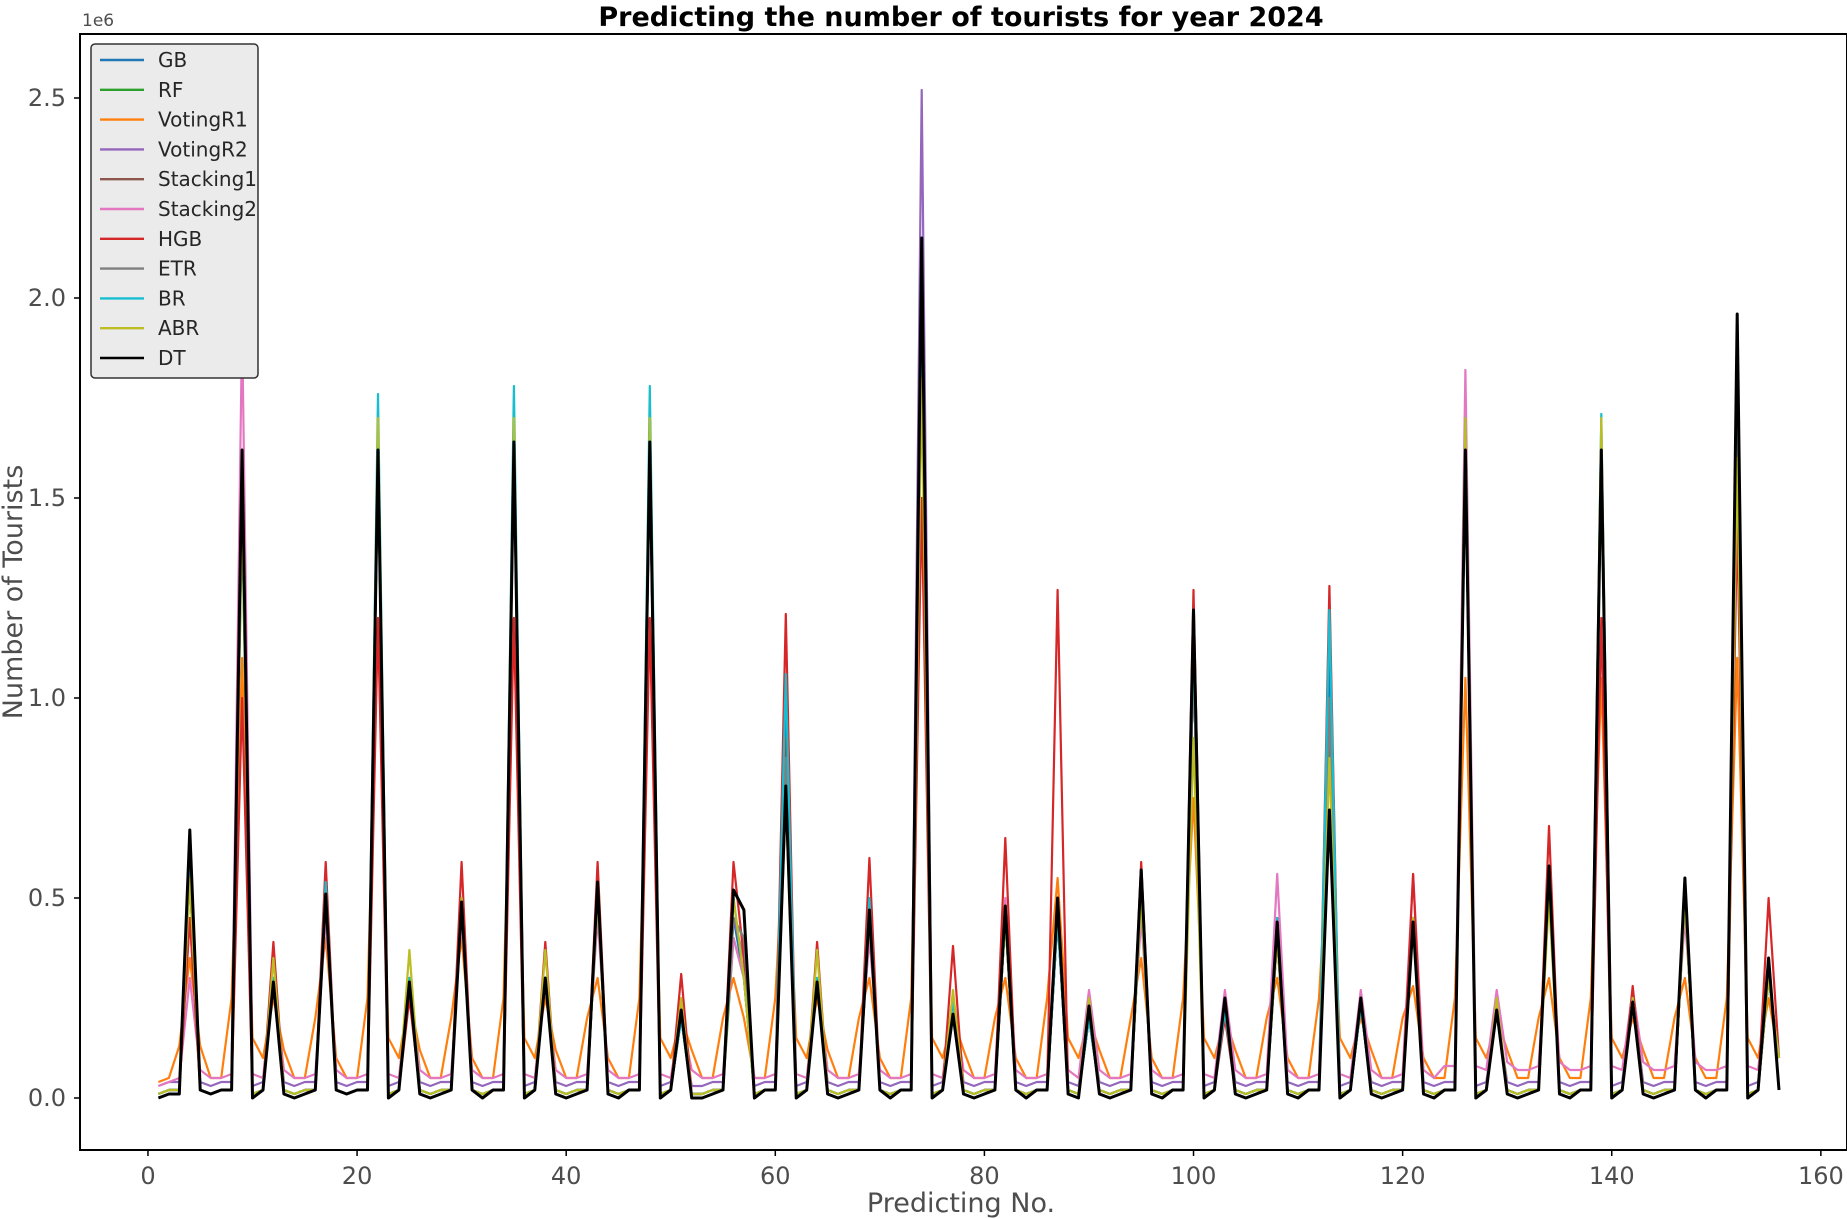 This screenshot has height=1219, width=1847. Describe the element at coordinates (203, 120) in the screenshot. I see `legend-label-votingr1: VotingR1` at that location.